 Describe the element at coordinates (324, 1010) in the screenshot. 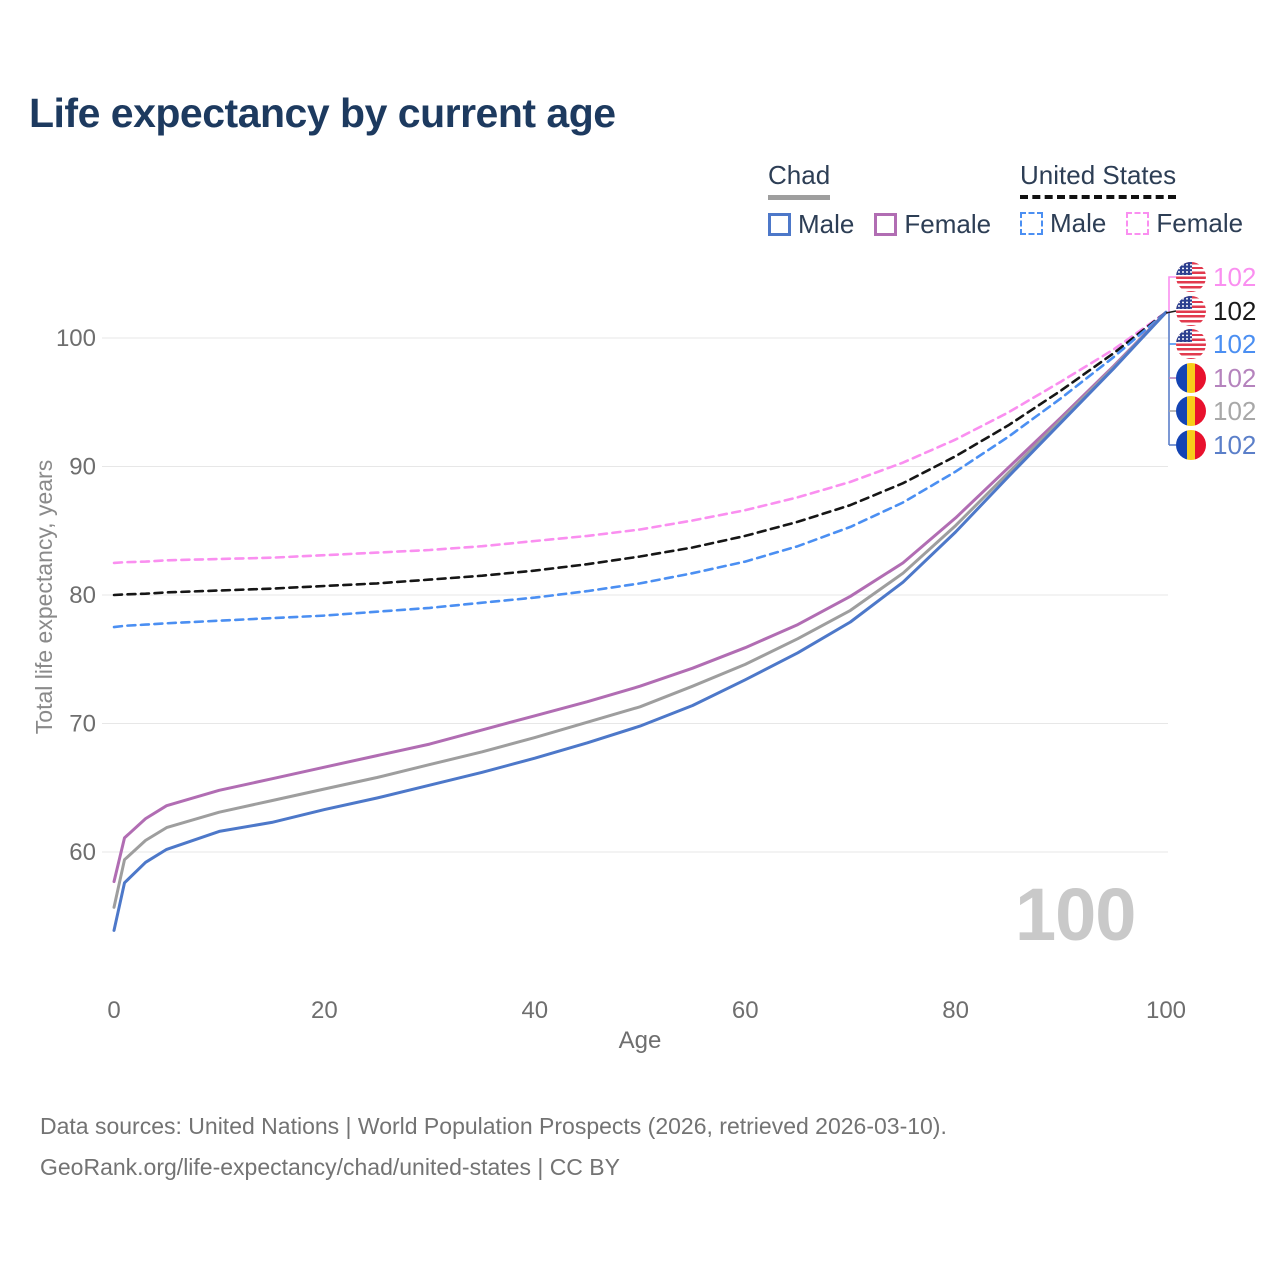

I see `x-tick: 20` at that location.